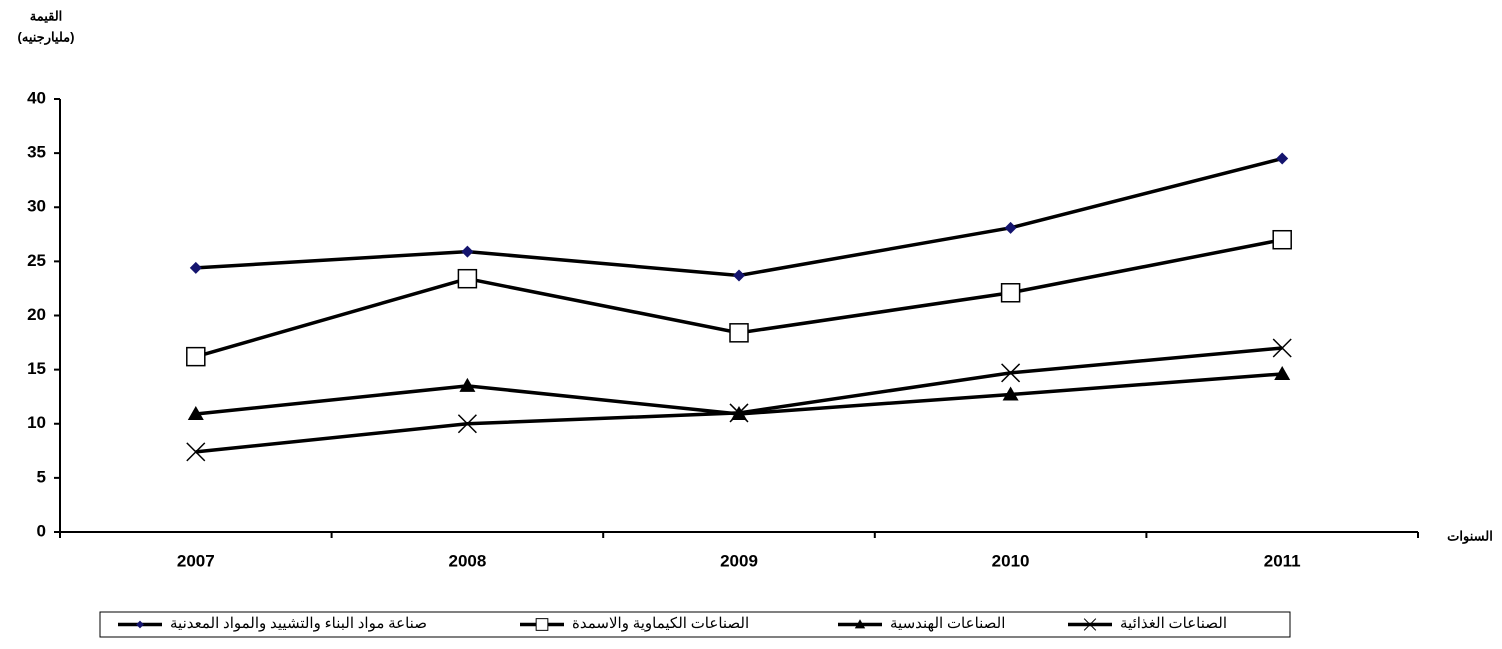 The width and height of the screenshot is (1502, 649). I want to click on y-tick-label: 10, so click(36, 422).